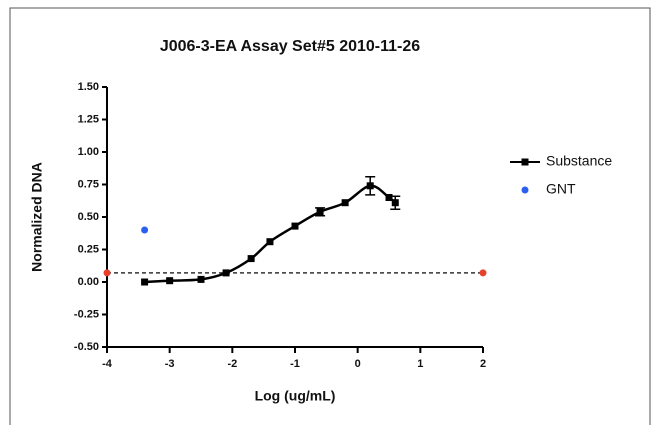  Describe the element at coordinates (358, 364) in the screenshot. I see `x-tick-label: 0` at that location.